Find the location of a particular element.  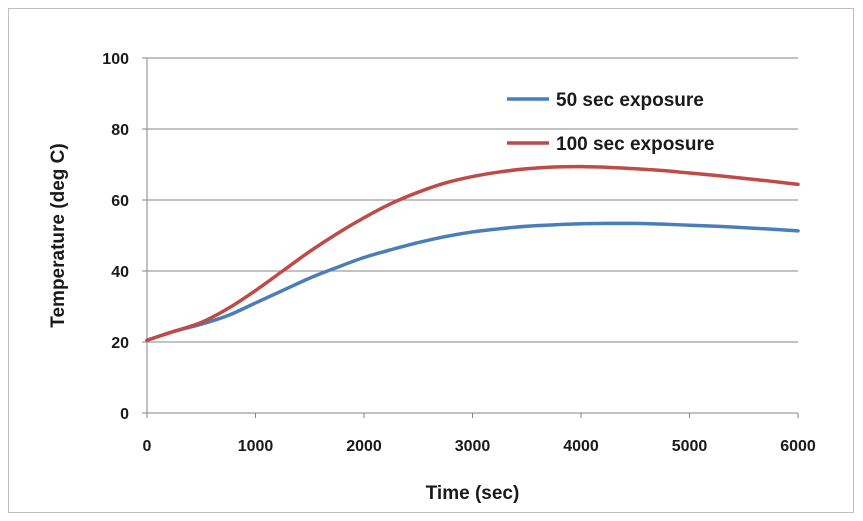

x-tick-label-3: 3000 is located at coordinates (473, 446).